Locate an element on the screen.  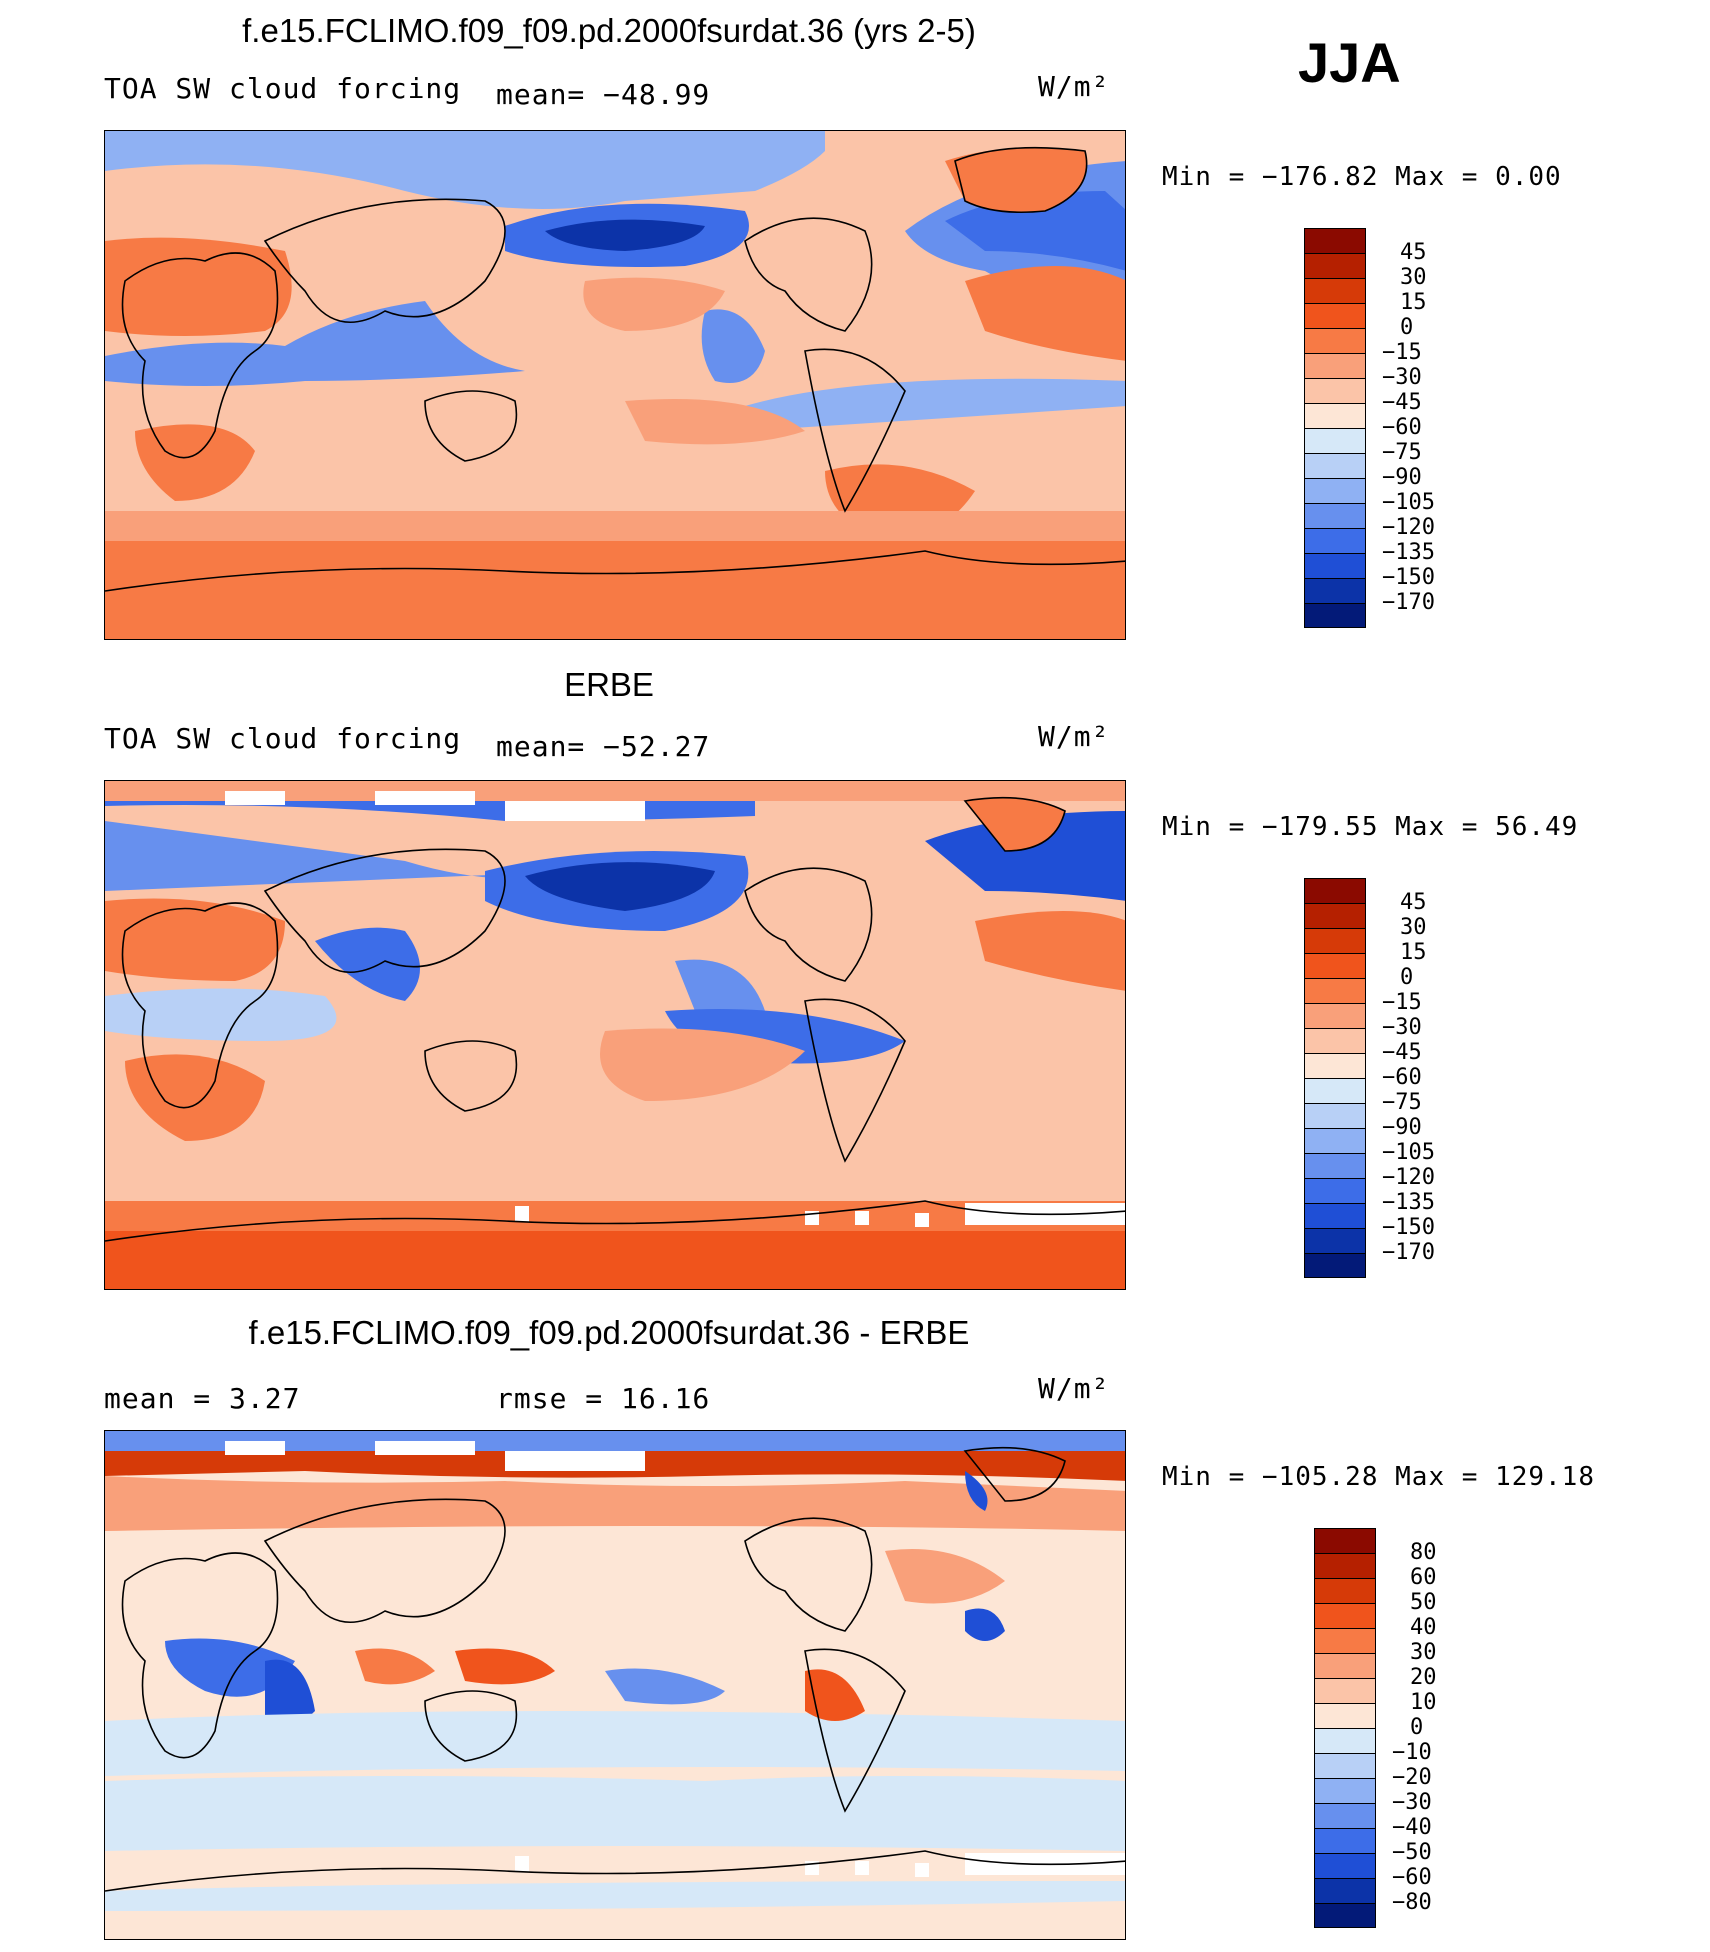
season-label: JJA is located at coordinates (1349, 62).